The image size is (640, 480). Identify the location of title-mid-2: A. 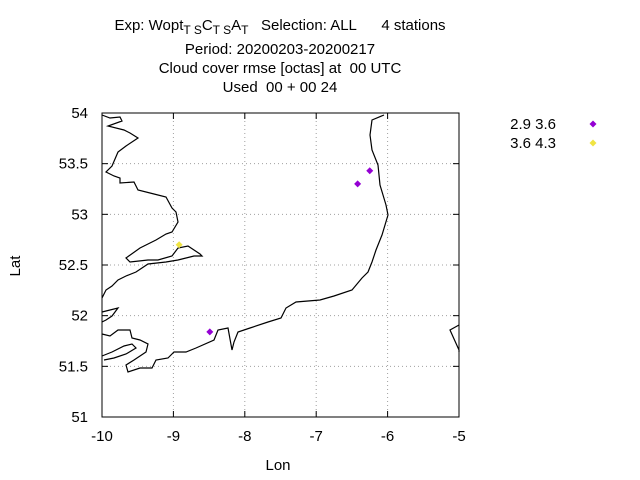
(236, 25).